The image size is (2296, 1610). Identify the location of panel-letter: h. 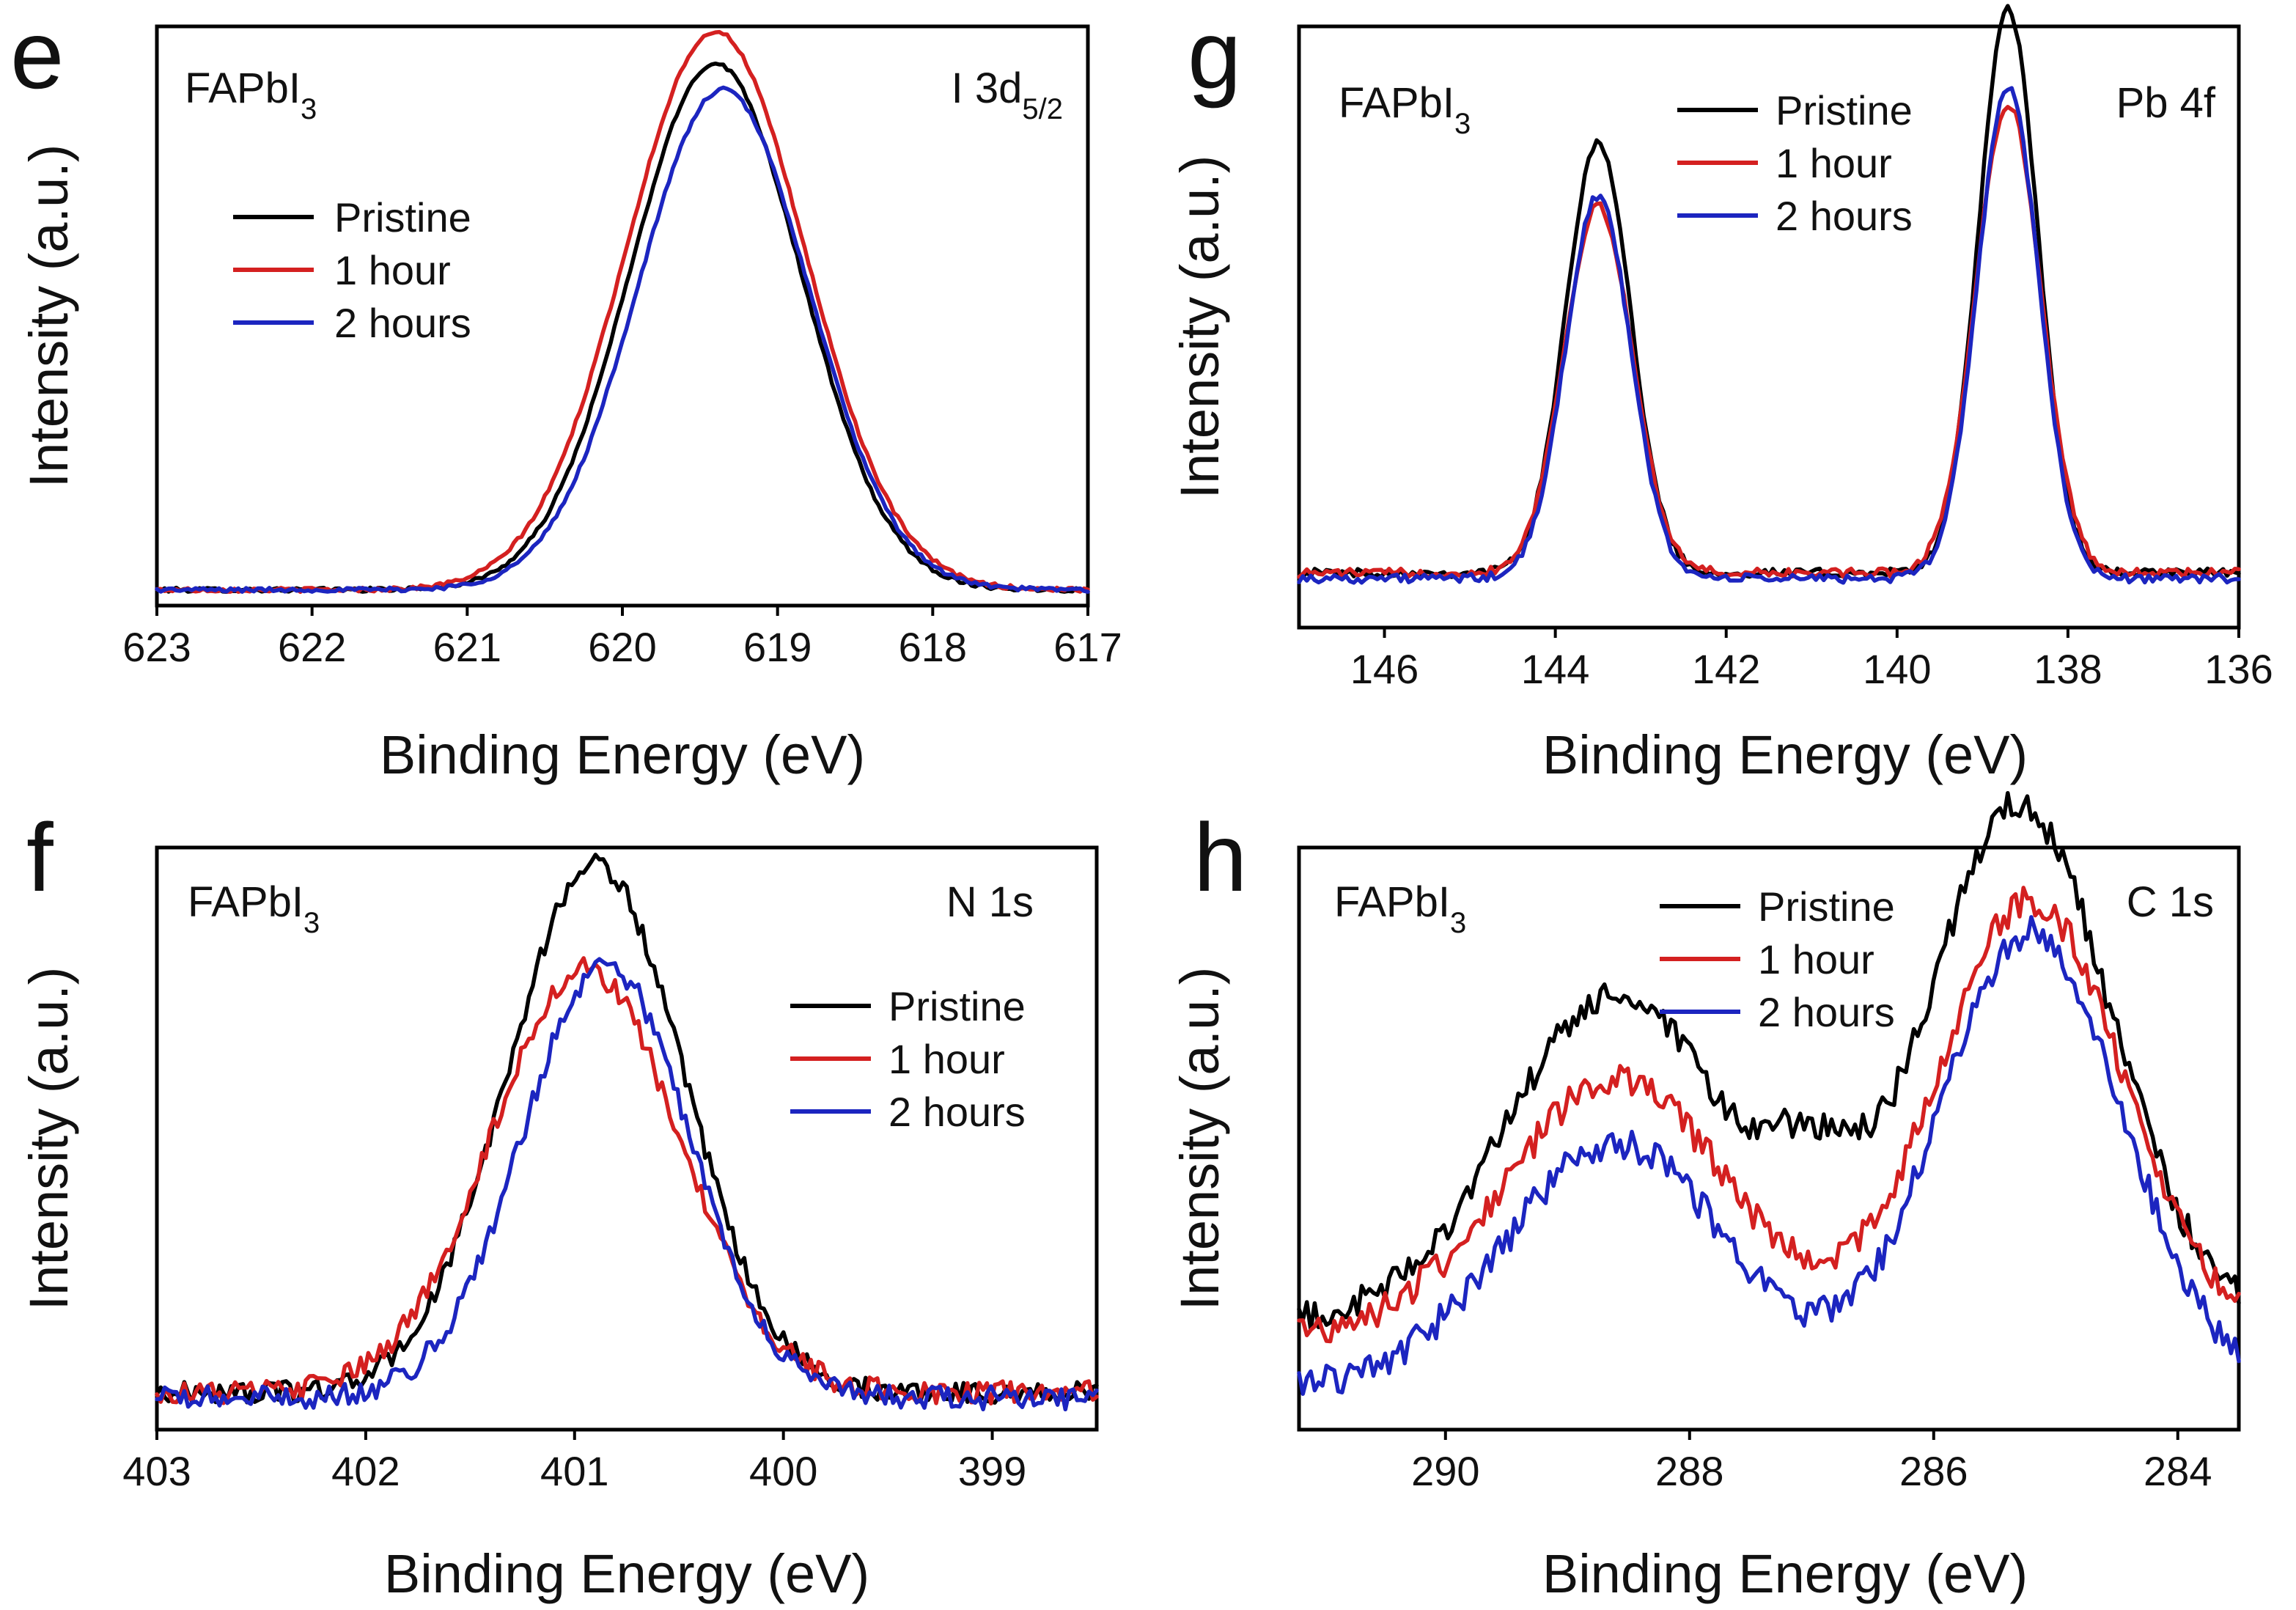
(1220, 858).